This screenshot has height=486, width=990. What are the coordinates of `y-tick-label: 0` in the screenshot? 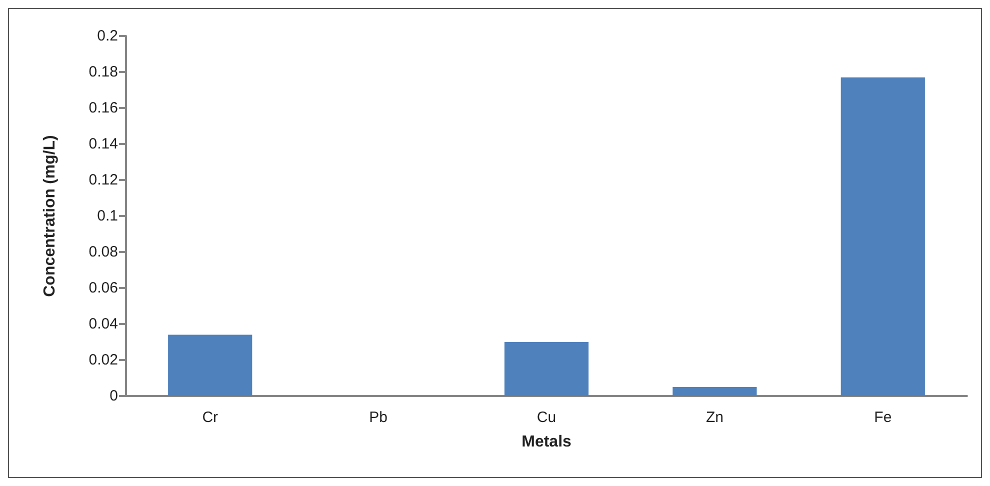 It's located at (114, 396).